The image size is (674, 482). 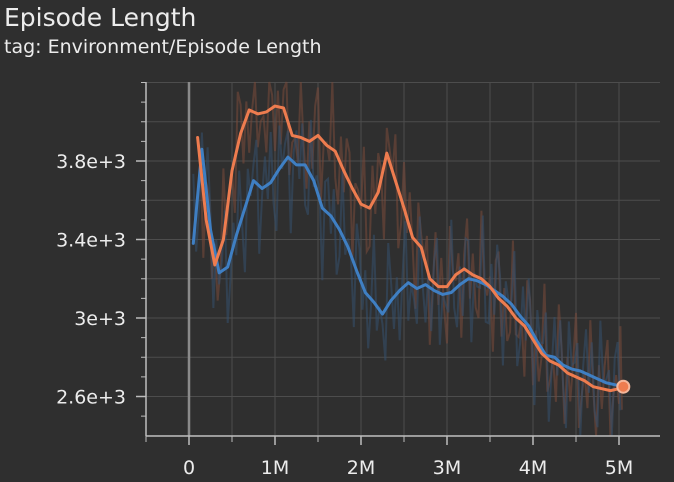 I want to click on x-tick-label: 0, so click(x=189, y=468).